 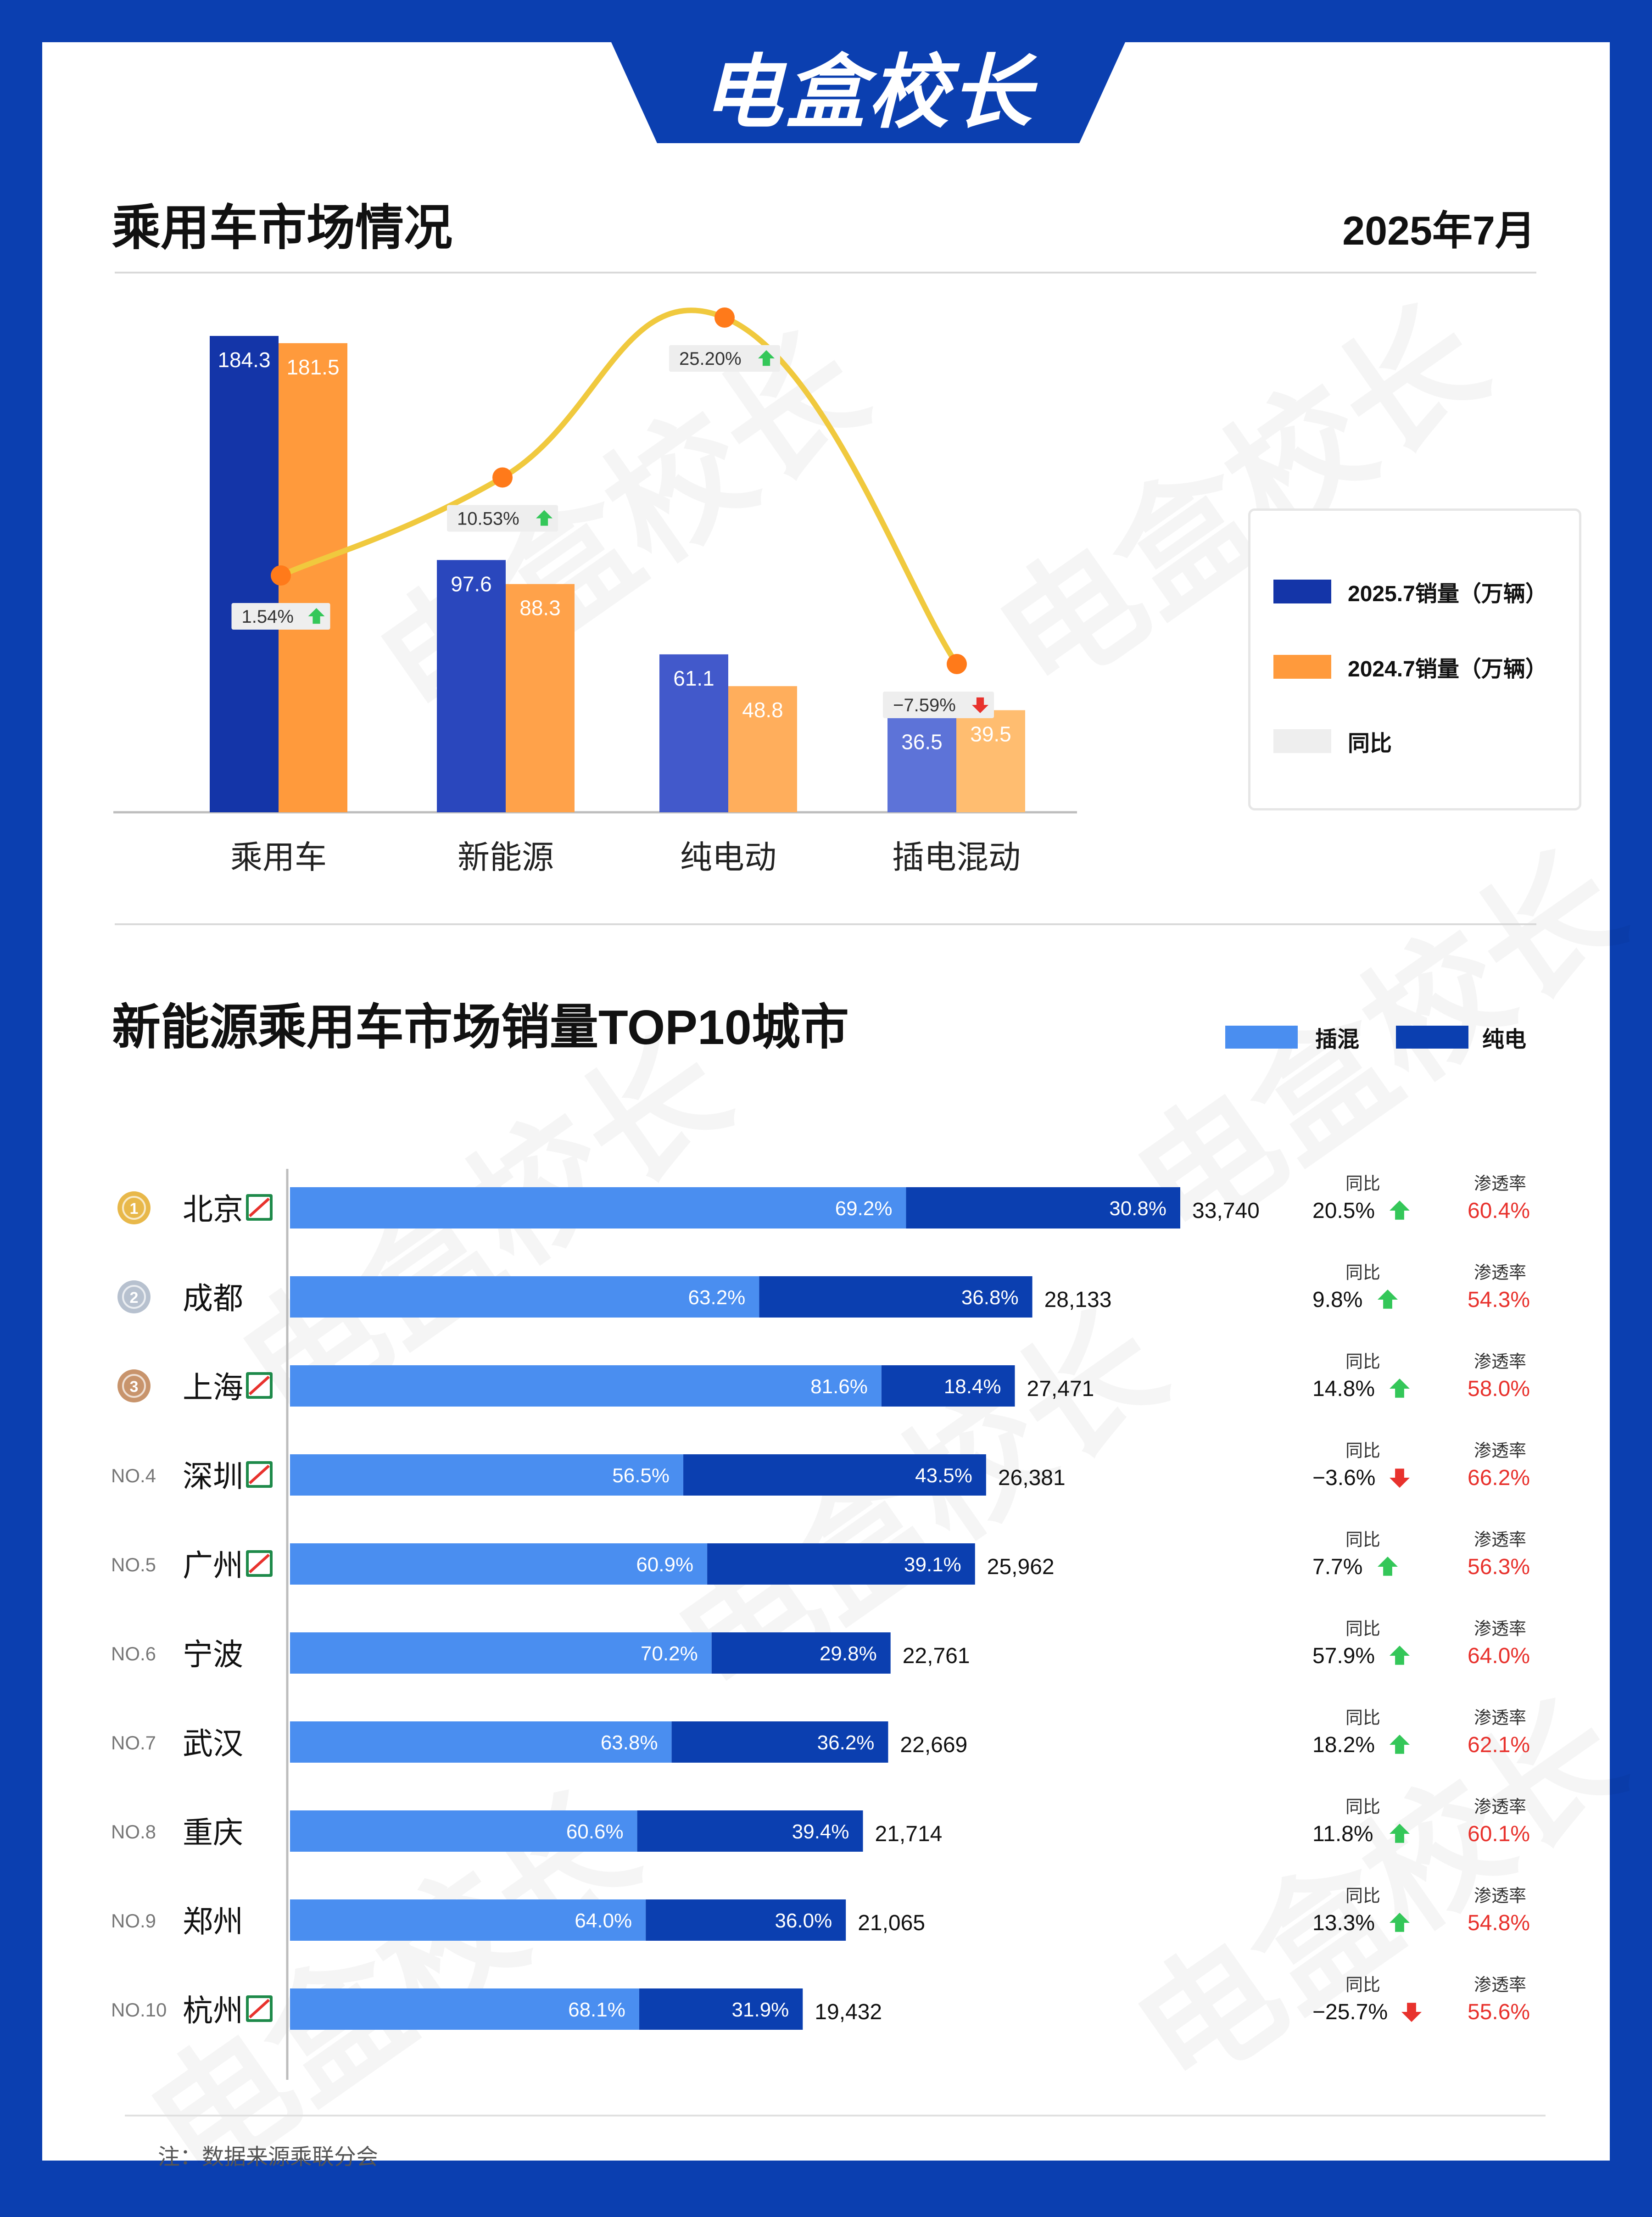 I want to click on rank-label: NO.10, so click(x=139, y=2010).